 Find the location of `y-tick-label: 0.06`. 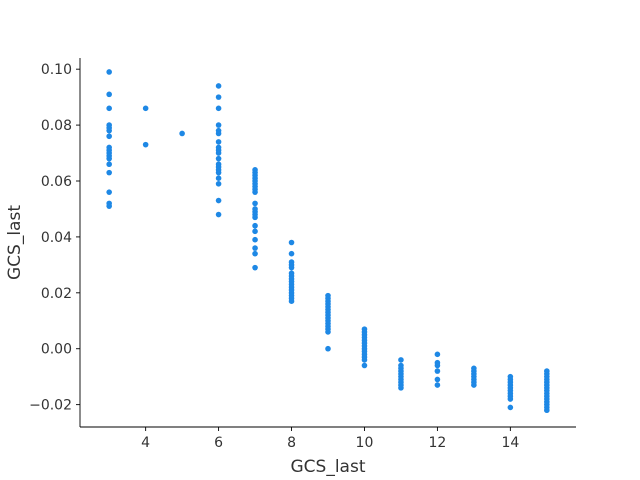

y-tick-label: 0.06 is located at coordinates (56, 182).